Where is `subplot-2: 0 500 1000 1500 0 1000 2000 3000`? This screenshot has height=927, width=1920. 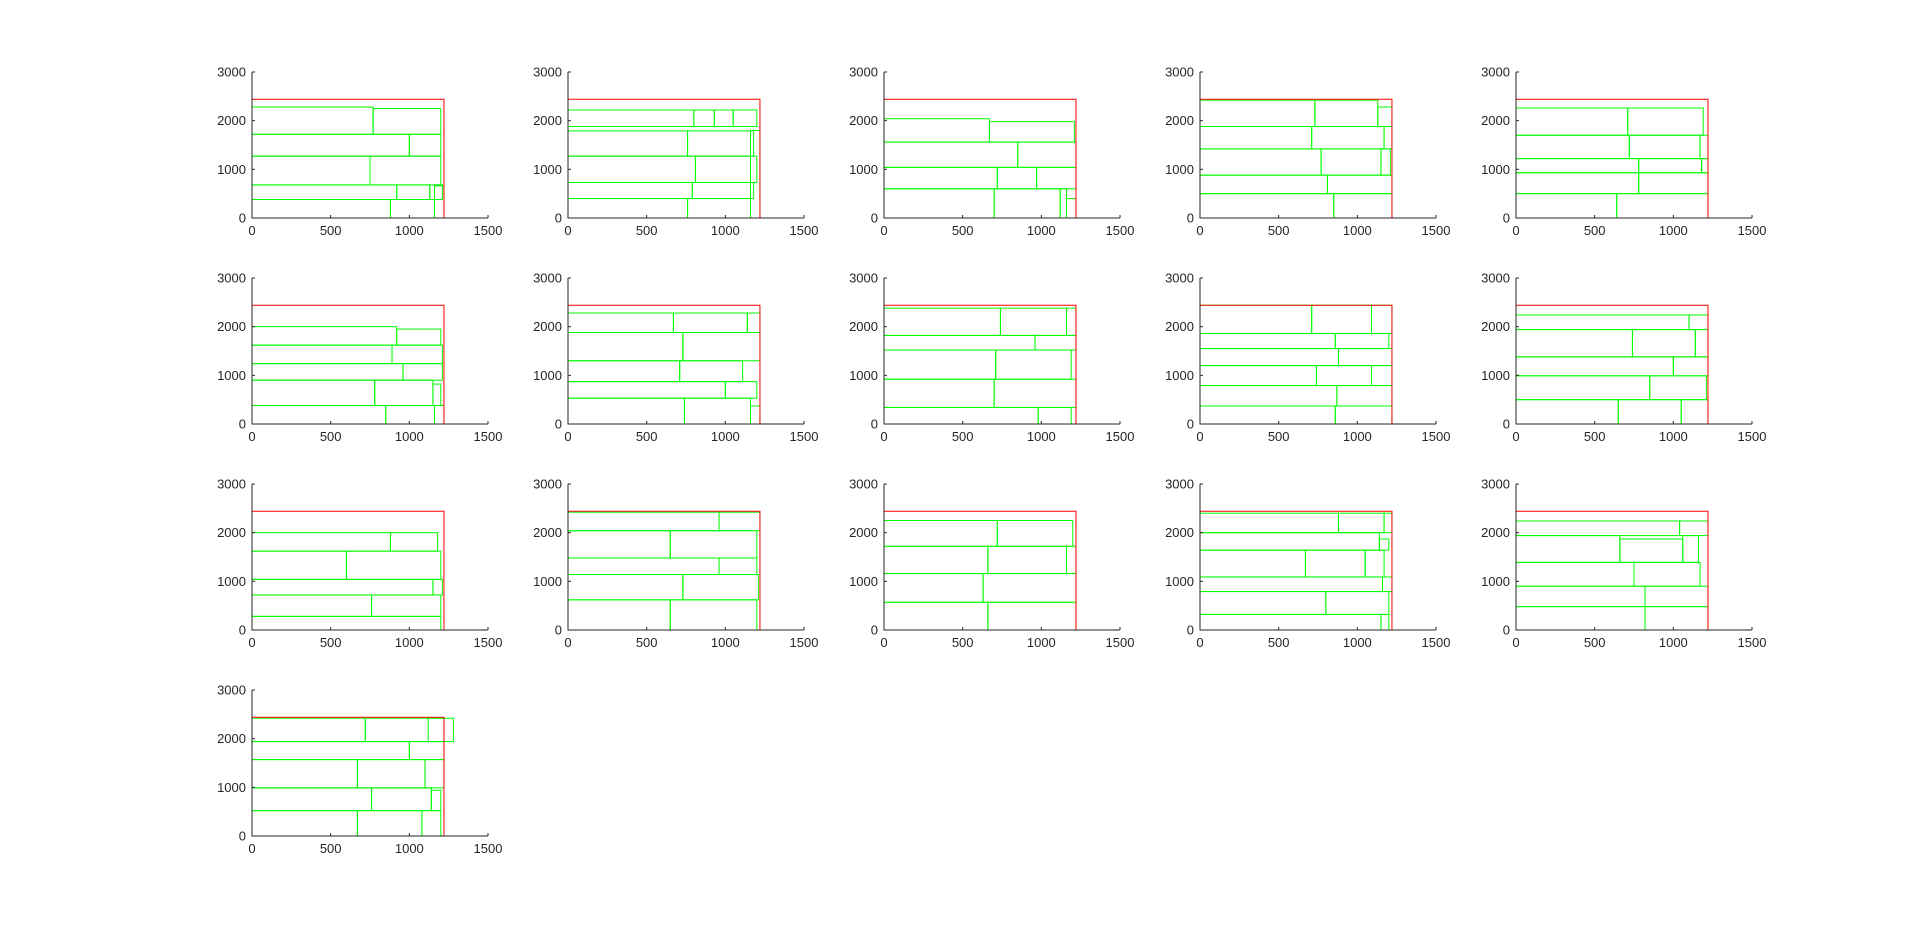
subplot-2: 0 500 1000 1500 0 1000 2000 3000 is located at coordinates (675, 152).